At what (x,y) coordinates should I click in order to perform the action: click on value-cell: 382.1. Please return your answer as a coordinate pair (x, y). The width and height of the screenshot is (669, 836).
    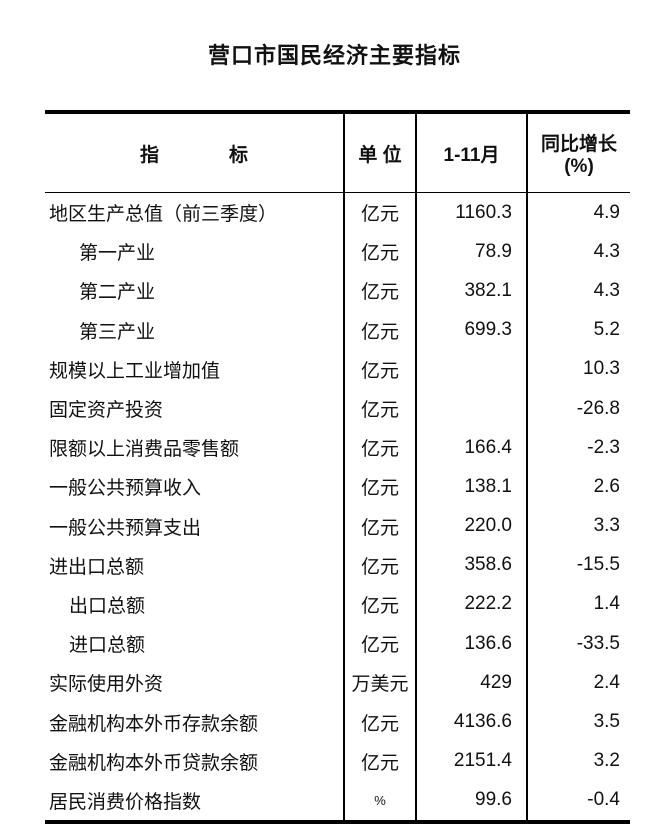
    Looking at the image, I should click on (471, 291).